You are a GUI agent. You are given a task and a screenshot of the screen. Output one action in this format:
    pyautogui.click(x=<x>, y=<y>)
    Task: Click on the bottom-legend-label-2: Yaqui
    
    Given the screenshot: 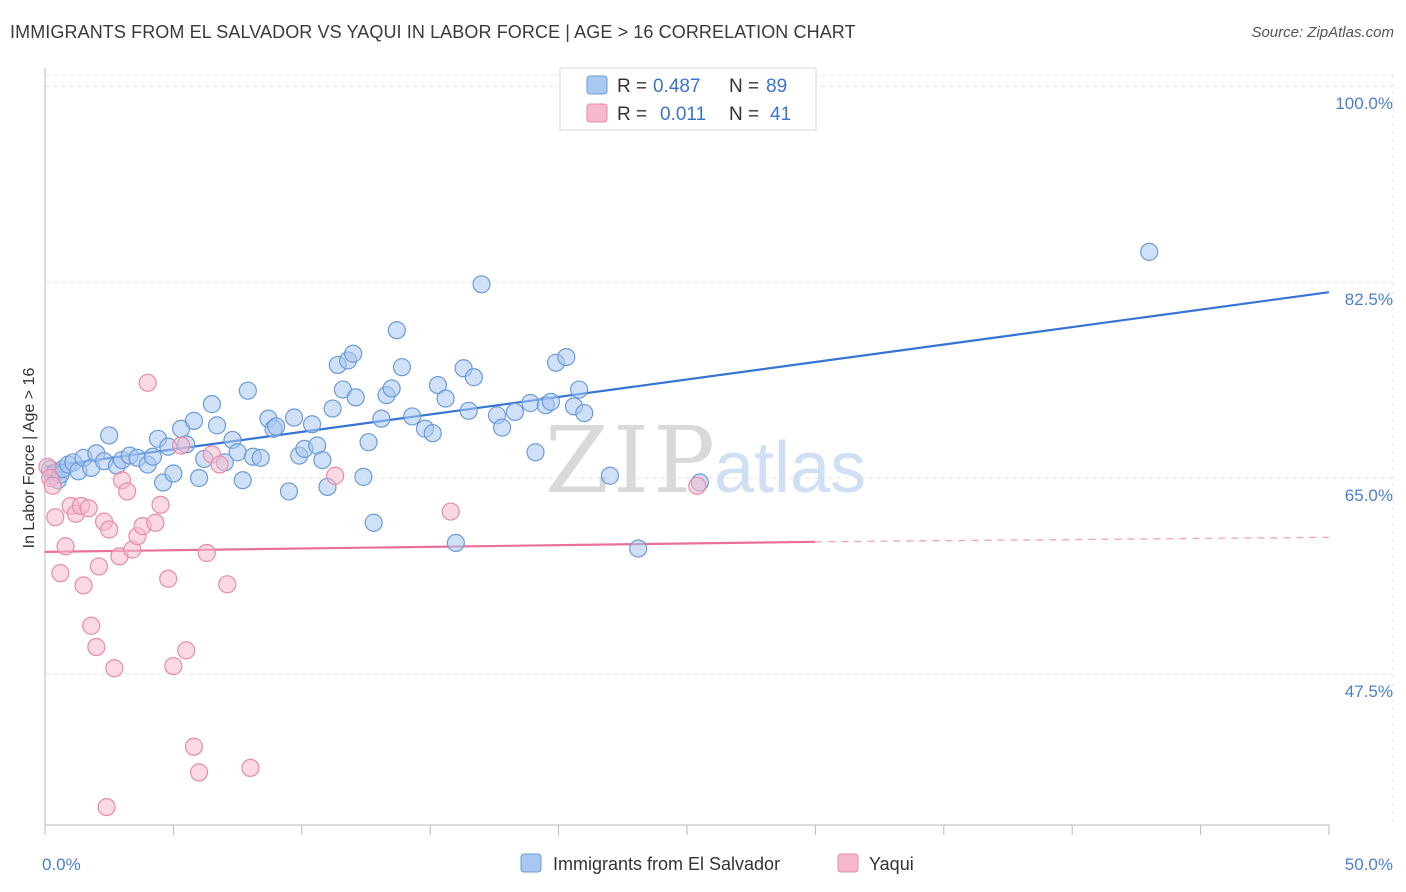 What is the action you would take?
    pyautogui.click(x=891, y=864)
    